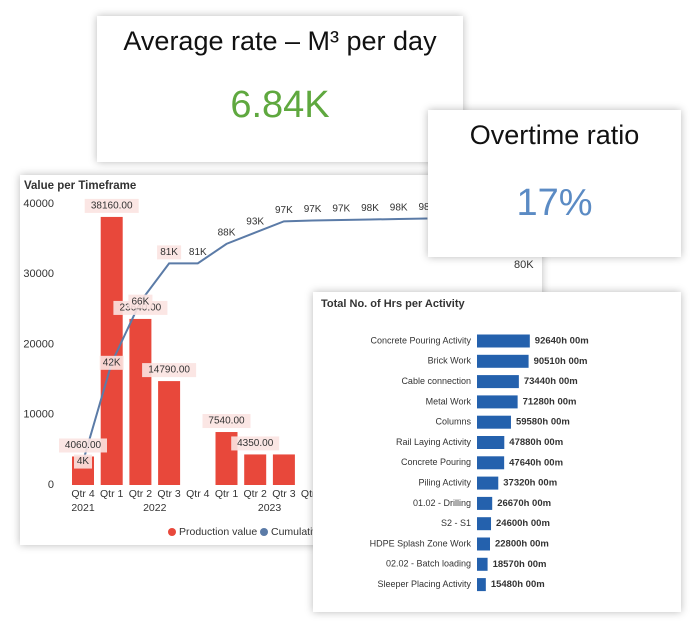  I want to click on data-label: 4K, so click(83, 461).